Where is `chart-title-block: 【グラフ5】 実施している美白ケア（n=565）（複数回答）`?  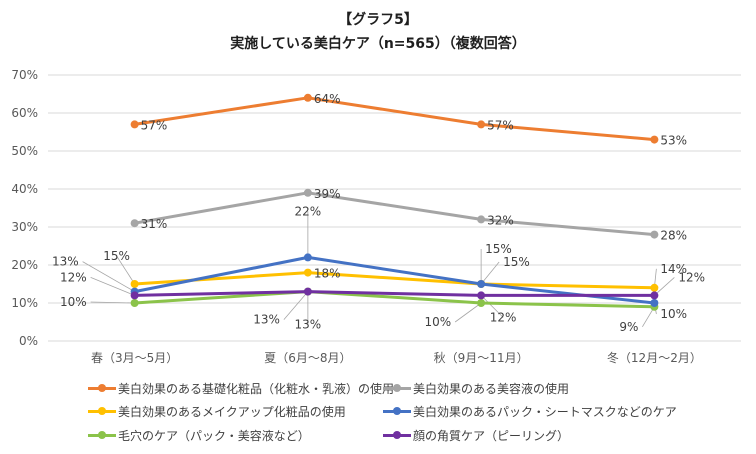 chart-title-block: 【グラフ5】 実施している美白ケア（n=565）（複数回答） is located at coordinates (378, 32).